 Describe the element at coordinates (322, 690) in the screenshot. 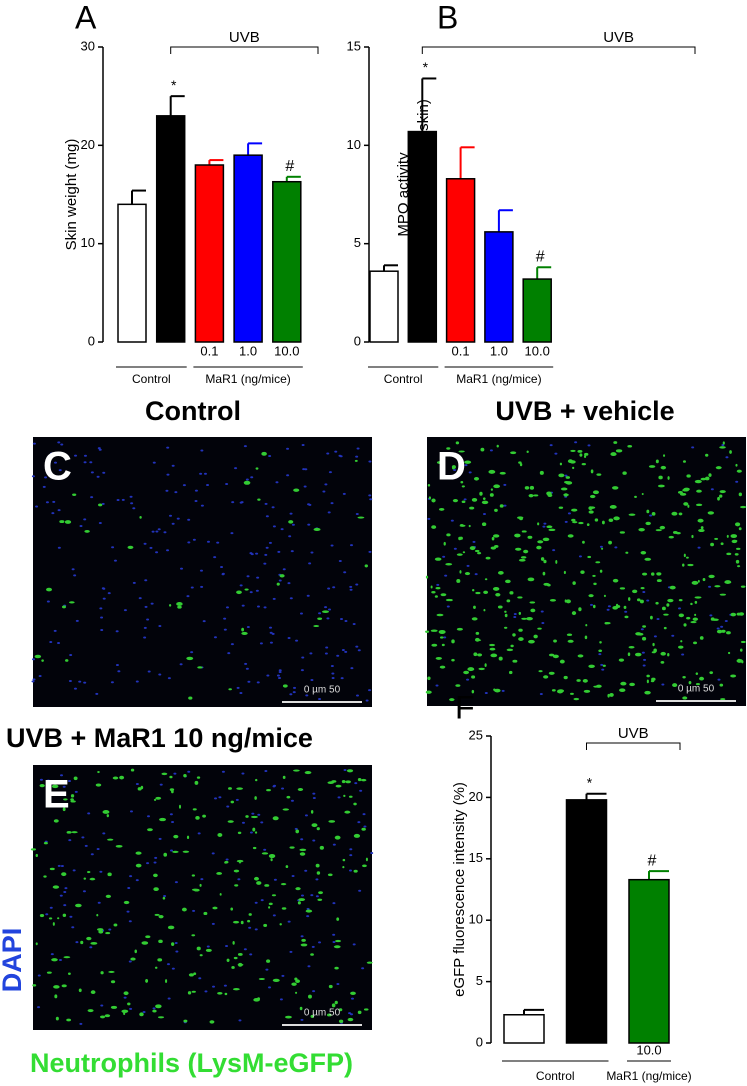

I see `scale-label: 0 µm 50` at that location.